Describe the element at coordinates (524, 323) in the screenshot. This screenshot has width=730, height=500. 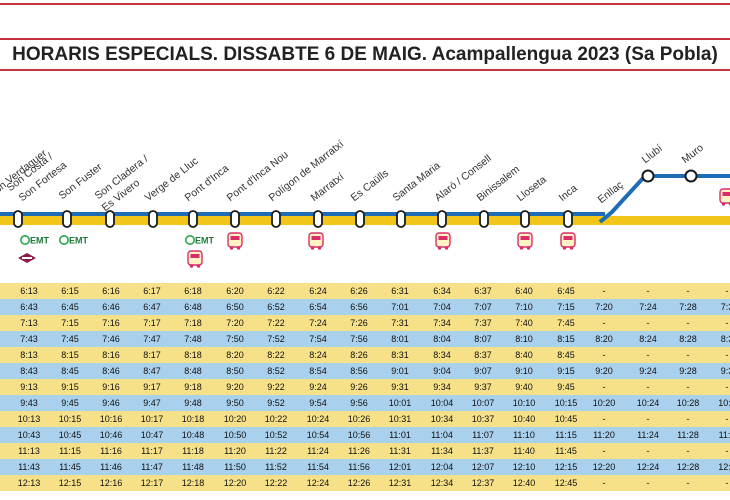
I see `table-cell: 7:40` at that location.